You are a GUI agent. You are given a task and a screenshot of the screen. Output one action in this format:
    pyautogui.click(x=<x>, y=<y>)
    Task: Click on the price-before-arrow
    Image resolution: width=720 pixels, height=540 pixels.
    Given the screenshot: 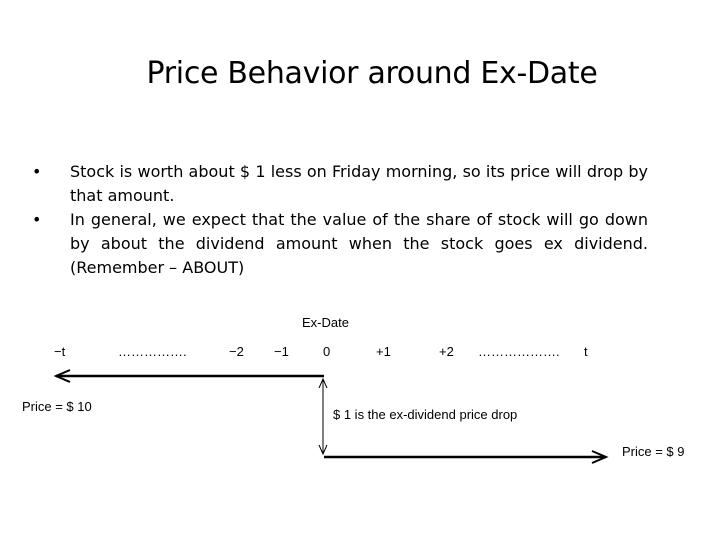 What is the action you would take?
    pyautogui.click(x=188, y=376)
    